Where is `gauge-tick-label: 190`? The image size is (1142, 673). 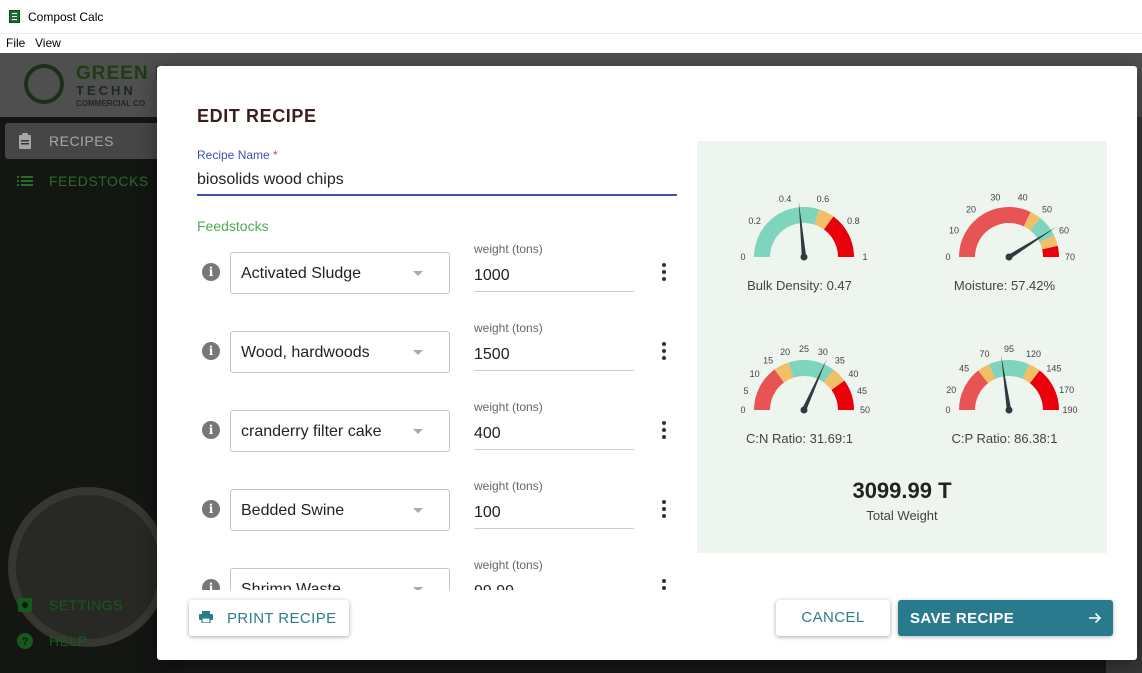 gauge-tick-label: 190 is located at coordinates (1069, 410).